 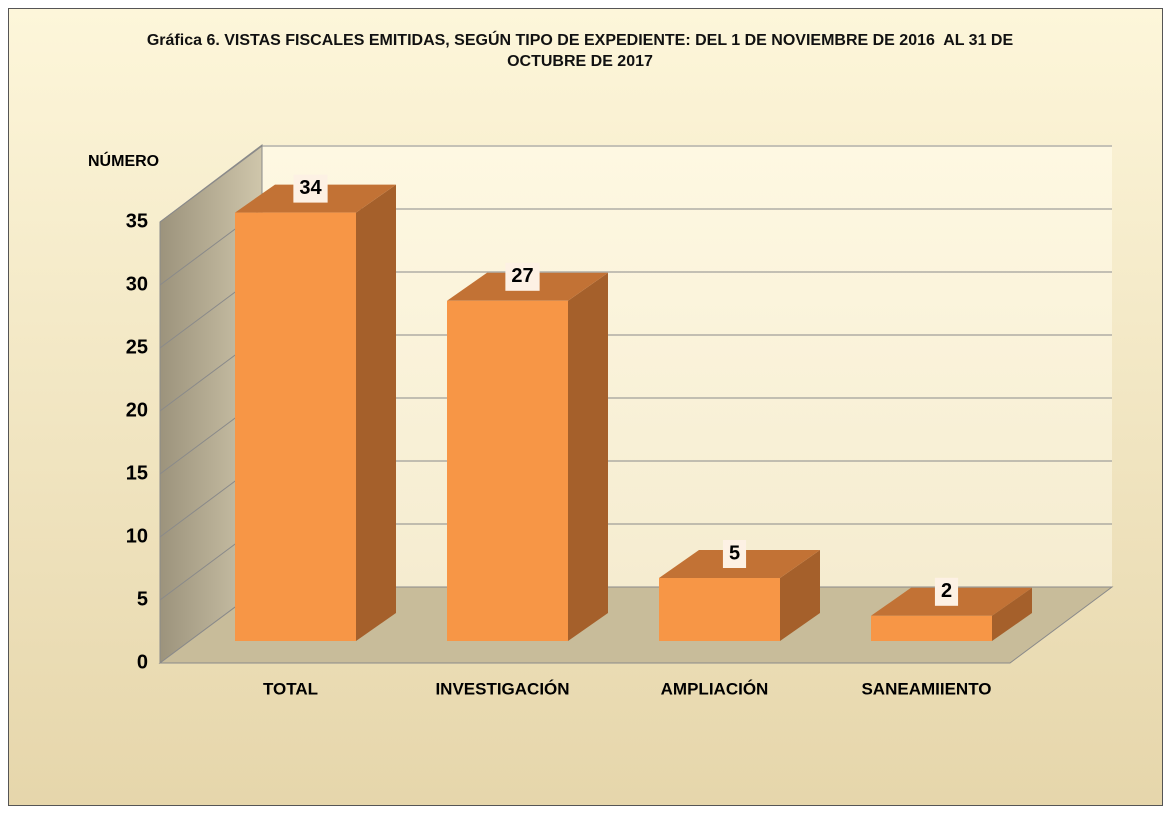 What do you see at coordinates (715, 688) in the screenshot?
I see `x-tick-label: AMPLIACIÓN` at bounding box center [715, 688].